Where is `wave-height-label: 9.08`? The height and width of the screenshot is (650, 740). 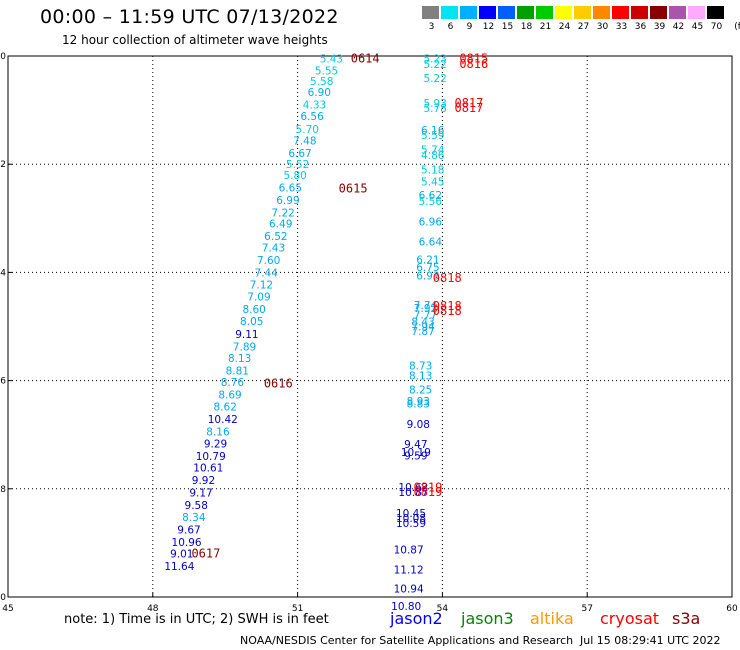
wave-height-label: 9.08 is located at coordinates (418, 425).